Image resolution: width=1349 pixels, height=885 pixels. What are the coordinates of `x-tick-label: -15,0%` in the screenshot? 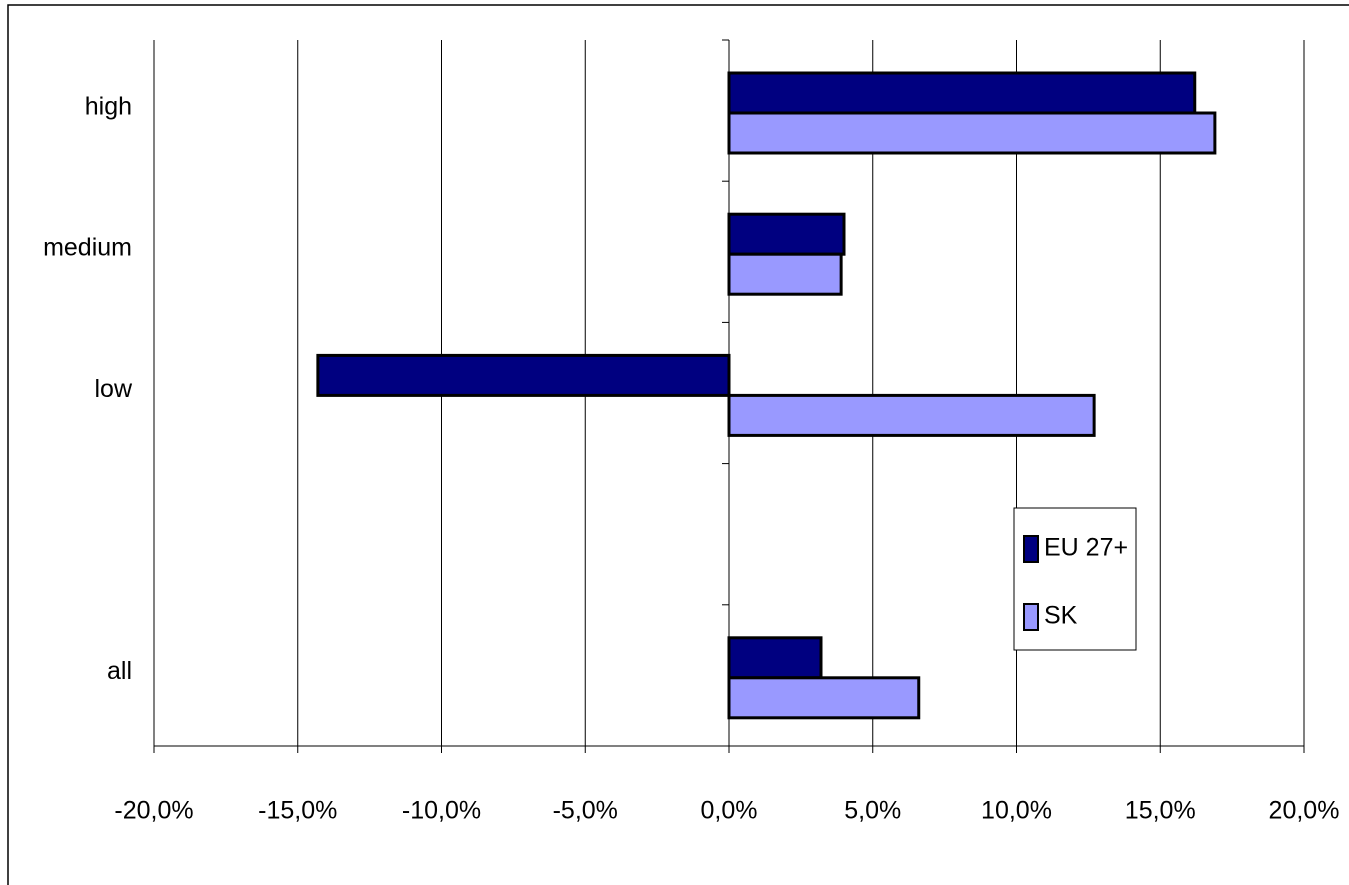 It's located at (297, 811).